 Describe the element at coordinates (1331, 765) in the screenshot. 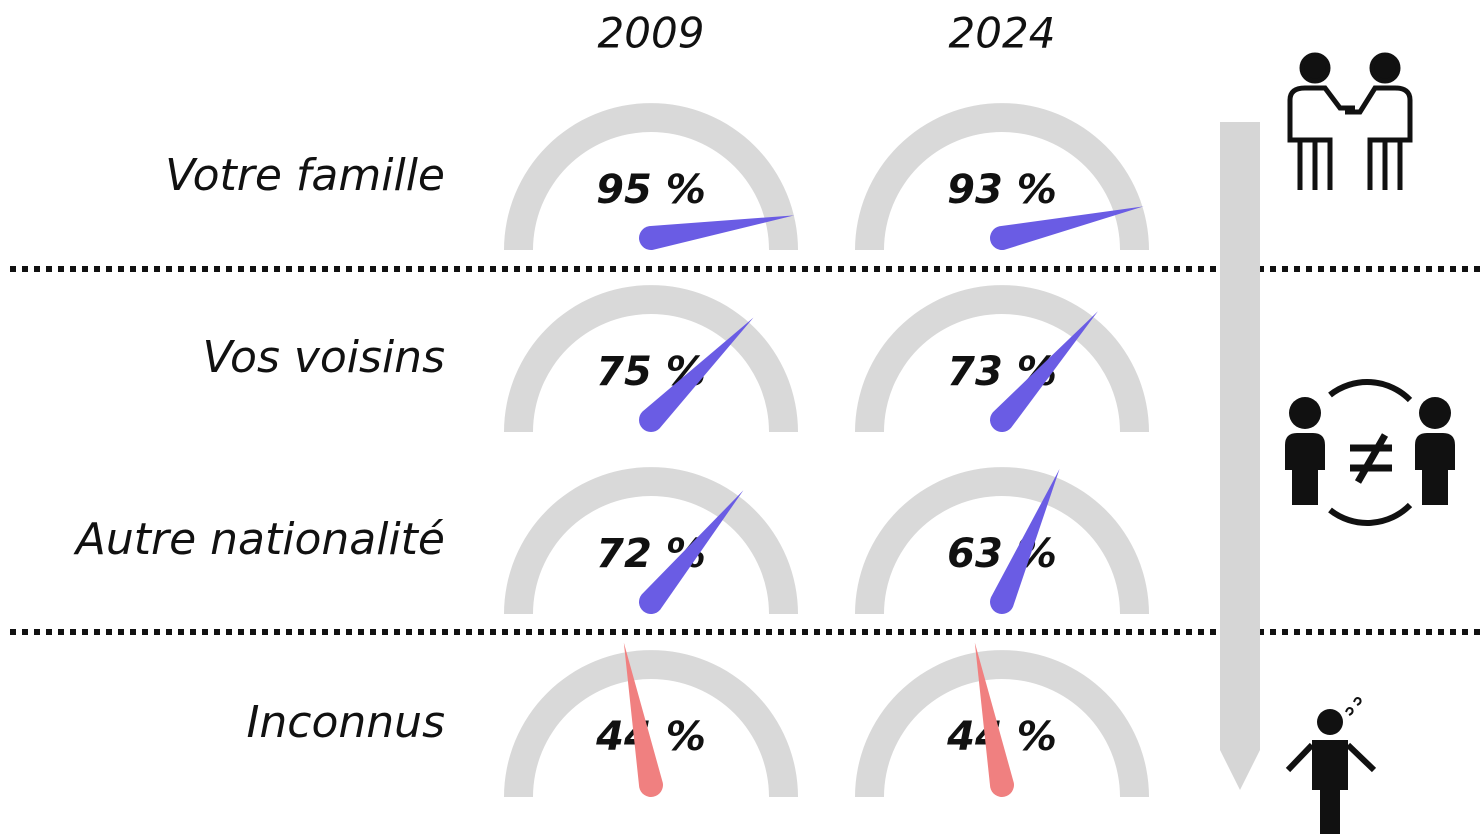

I see `icon-unknown` at that location.